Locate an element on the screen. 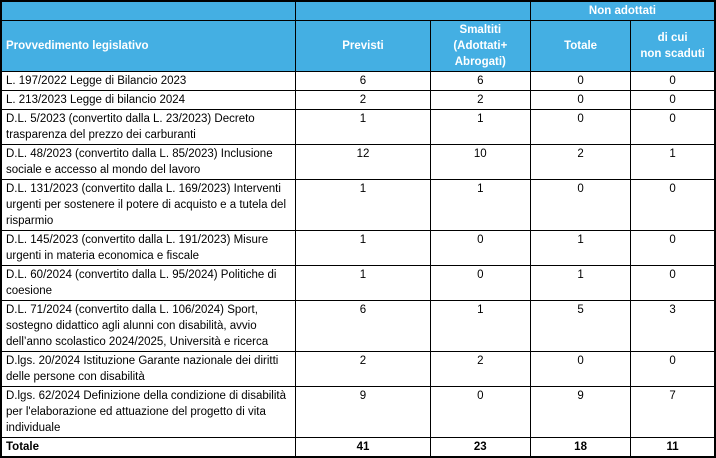 The image size is (716, 458). header-previsti: Previsti is located at coordinates (363, 46).